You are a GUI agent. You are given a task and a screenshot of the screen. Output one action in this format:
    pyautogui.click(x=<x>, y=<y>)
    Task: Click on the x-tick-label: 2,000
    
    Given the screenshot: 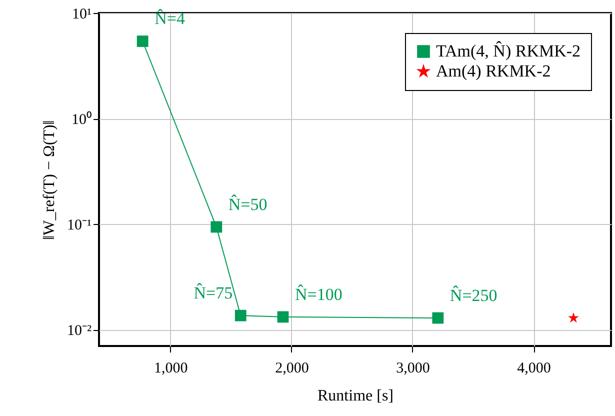 What is the action you would take?
    pyautogui.click(x=292, y=368)
    